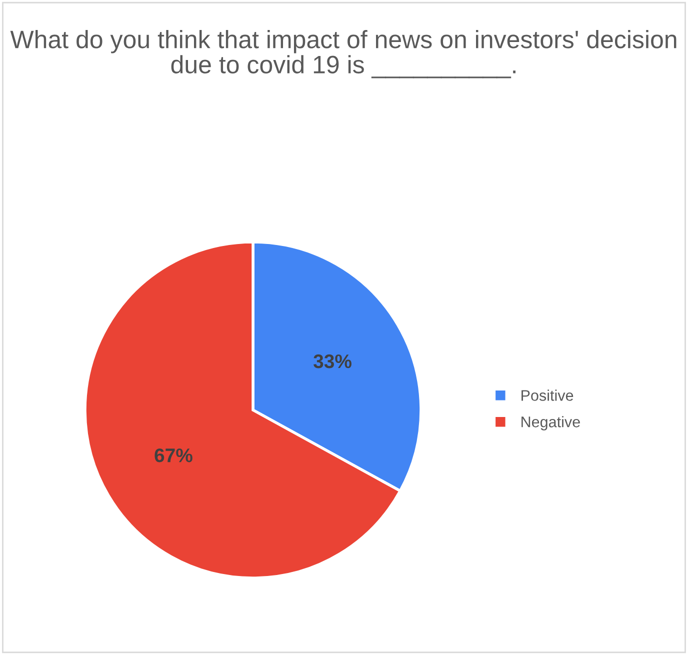 Image resolution: width=688 pixels, height=655 pixels. I want to click on legend-label: Negative, so click(551, 423).